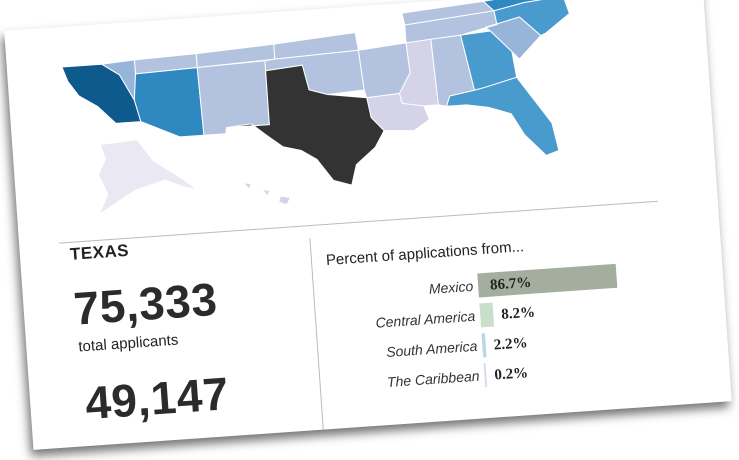 This screenshot has width=739, height=460. I want to click on bar-category-label: Central America, so click(425, 319).